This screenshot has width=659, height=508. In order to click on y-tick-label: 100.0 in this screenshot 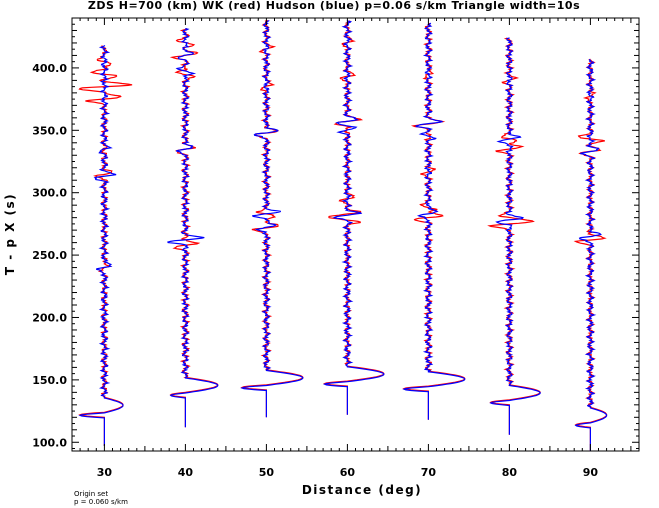, I will do `click(49, 442)`.